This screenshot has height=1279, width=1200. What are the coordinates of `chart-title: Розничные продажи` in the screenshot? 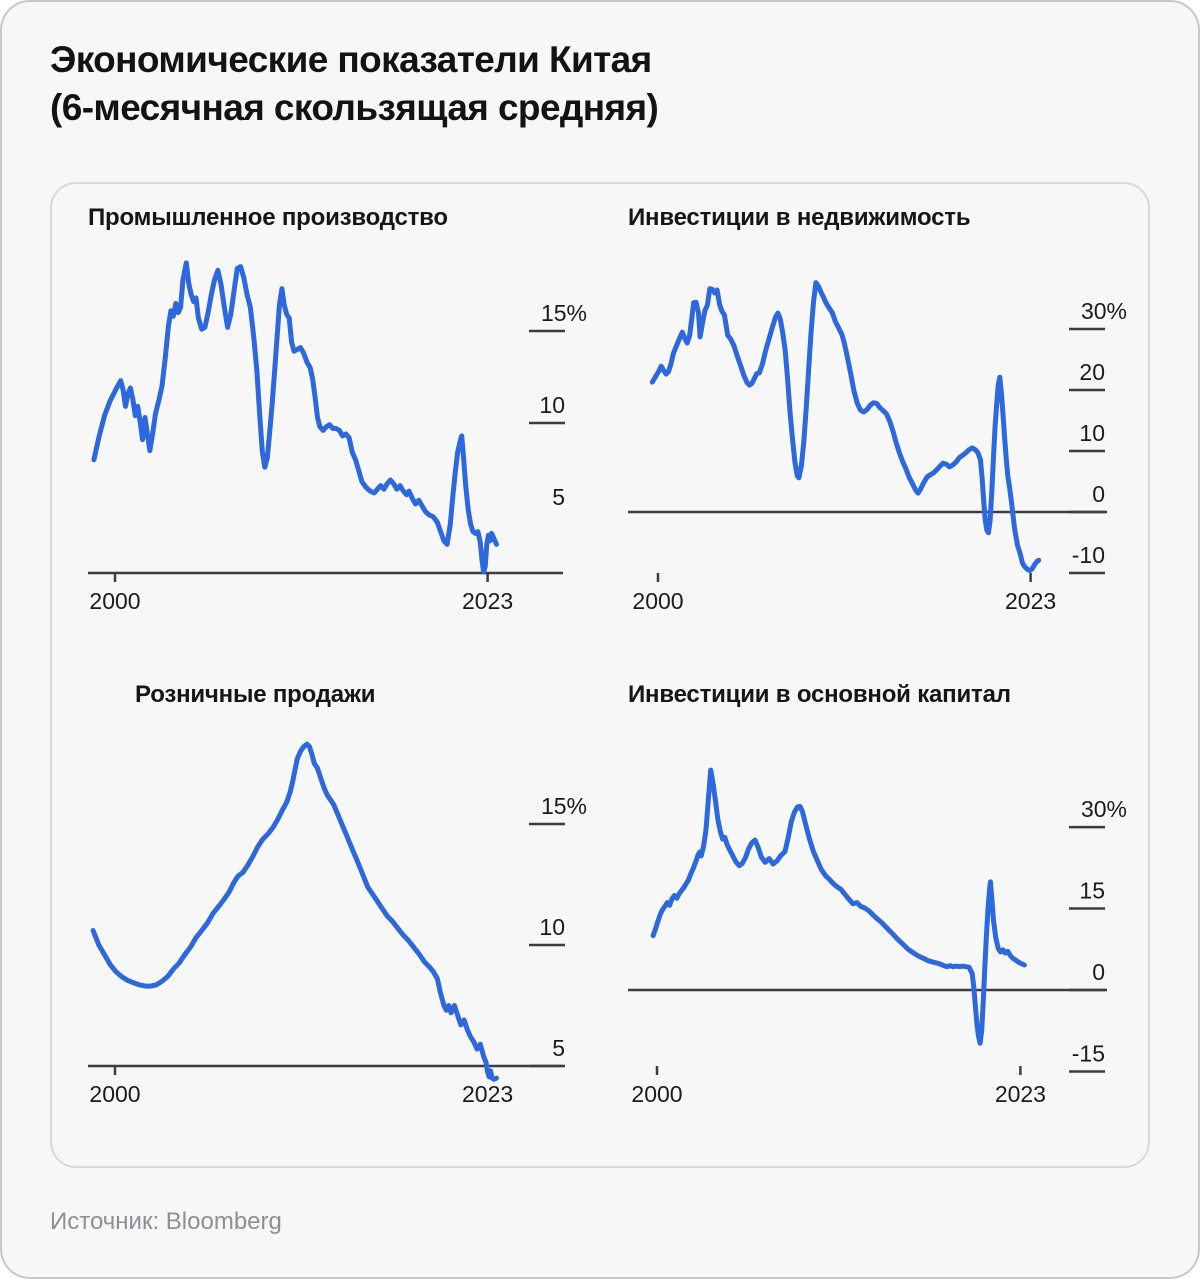 It's located at (255, 694).